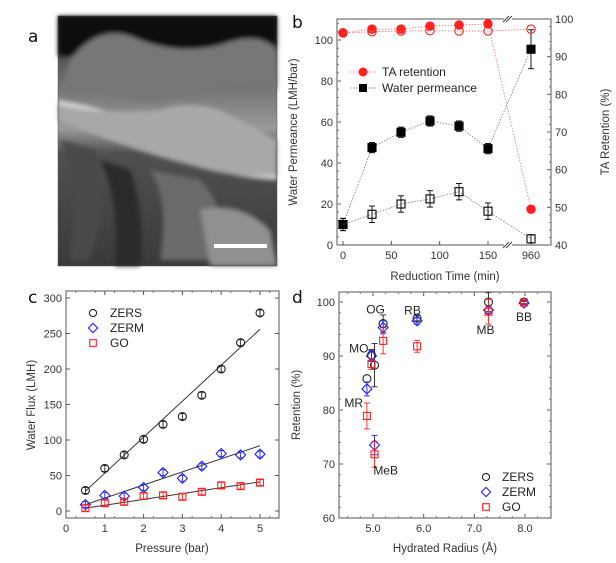 This screenshot has height=563, width=616. Describe the element at coordinates (327, 123) in the screenshot. I see `b-y-tick-label-left: 60` at that location.